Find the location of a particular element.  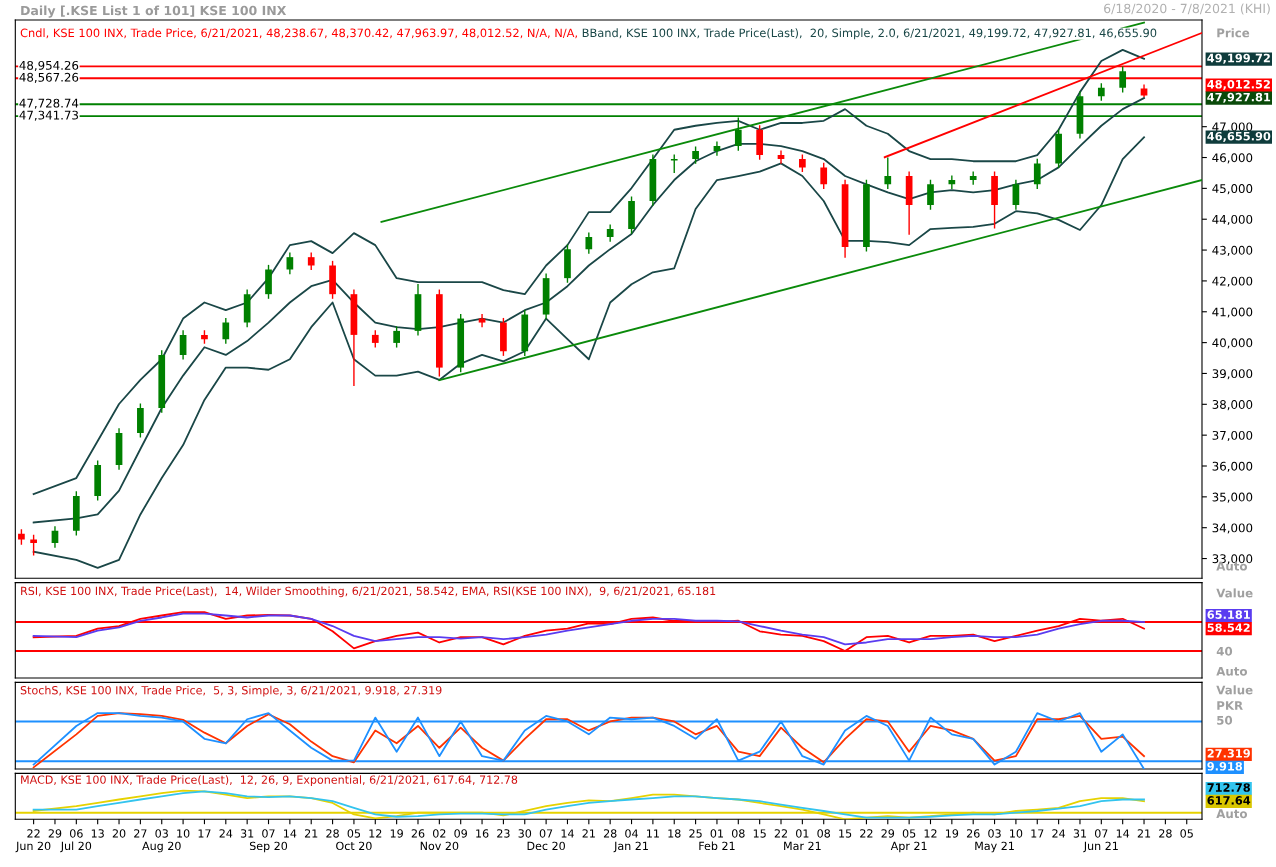

y-tick-label: 43,000 is located at coordinates (1232, 250).